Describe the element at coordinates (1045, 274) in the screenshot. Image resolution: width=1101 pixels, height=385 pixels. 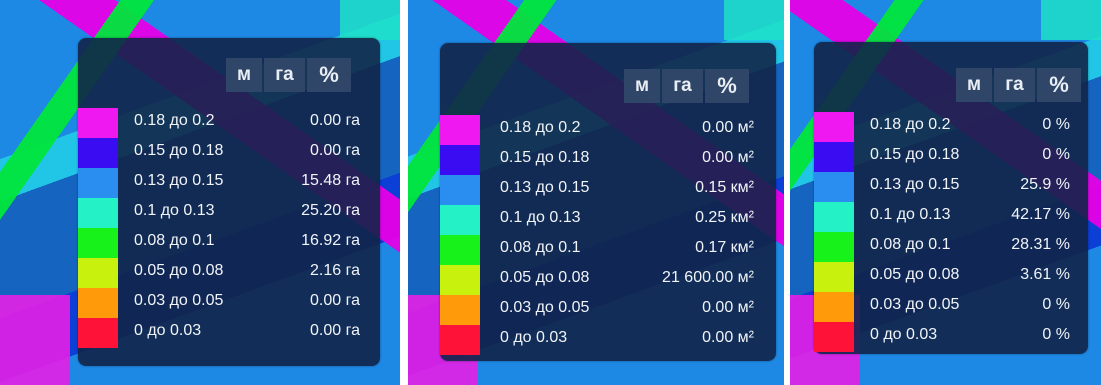
I see `area-value: 3.61 %` at that location.